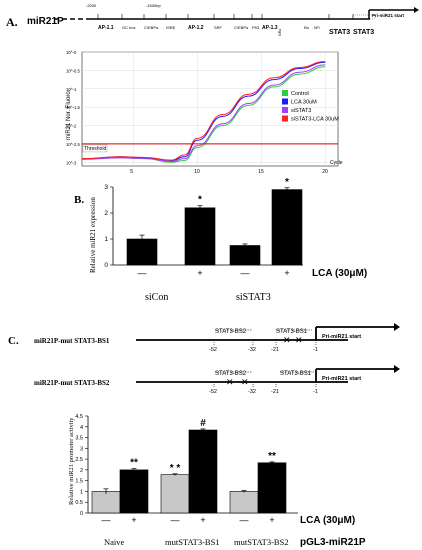 The height and width of the screenshot is (550, 422). What do you see at coordinates (388, 15) in the screenshot?
I see `pri-mir21-label: Pri-miR21 start` at bounding box center [388, 15].